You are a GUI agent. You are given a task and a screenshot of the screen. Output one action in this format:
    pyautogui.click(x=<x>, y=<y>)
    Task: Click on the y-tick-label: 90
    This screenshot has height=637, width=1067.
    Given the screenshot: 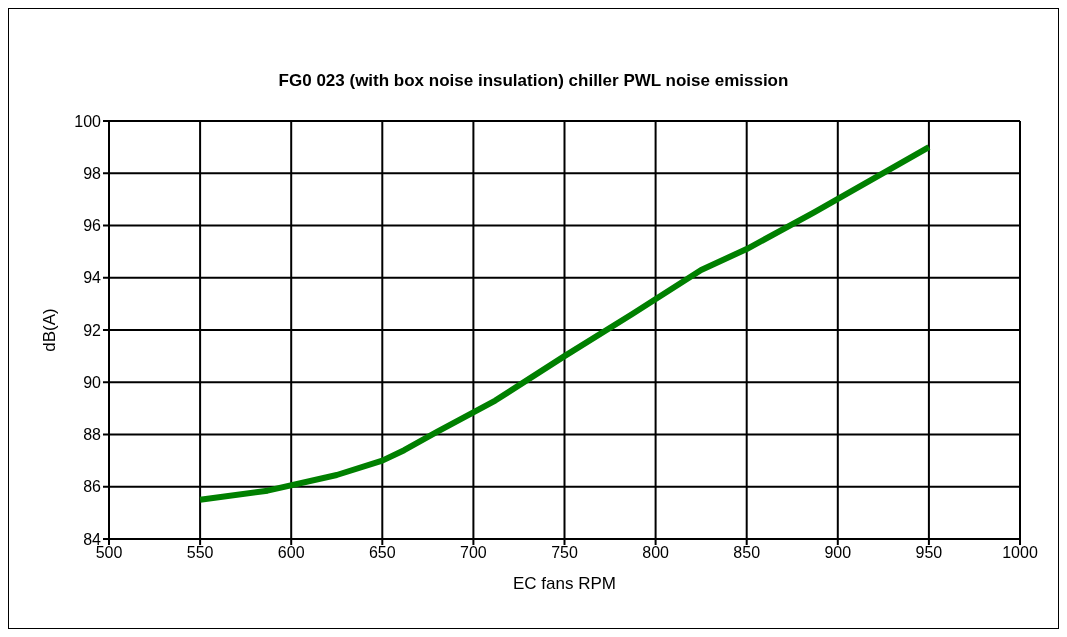 What is the action you would take?
    pyautogui.click(x=92, y=382)
    